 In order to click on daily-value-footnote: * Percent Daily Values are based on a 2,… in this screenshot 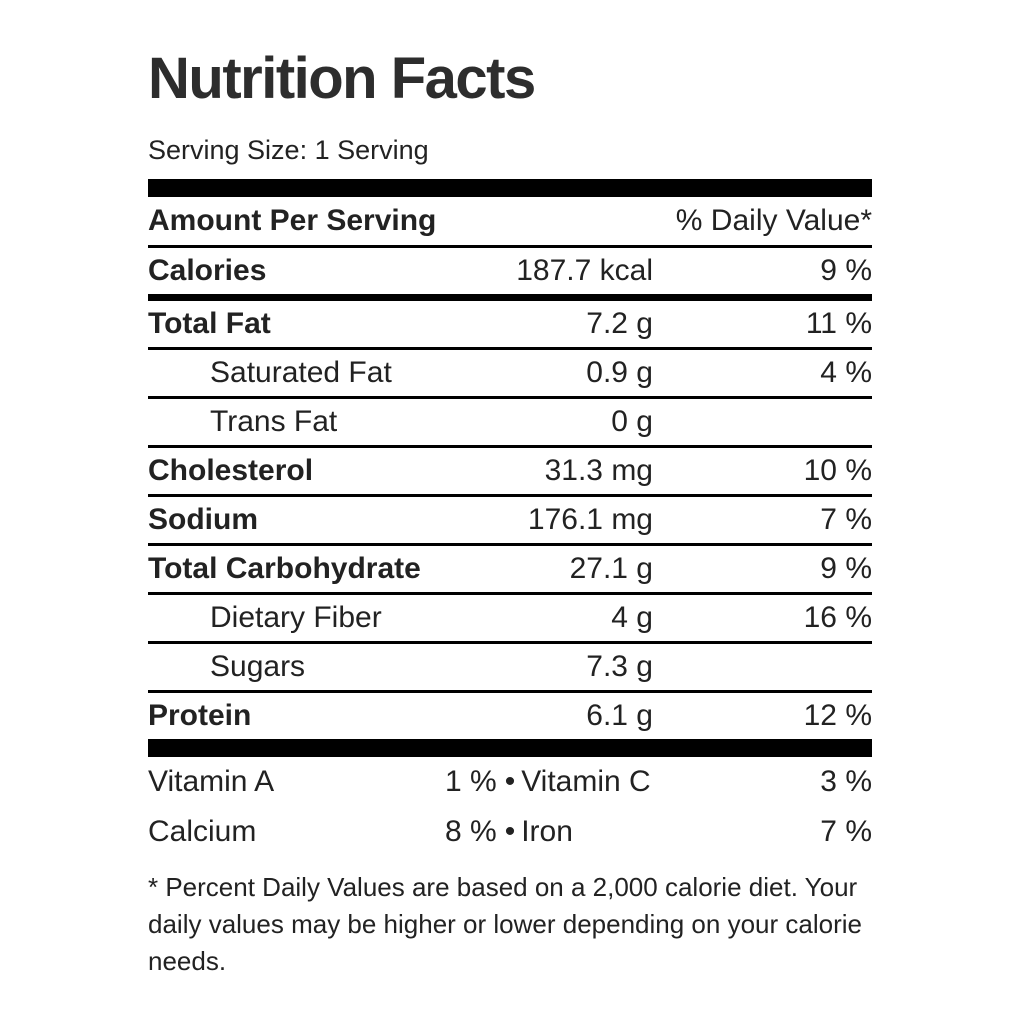, I will do `click(505, 923)`.